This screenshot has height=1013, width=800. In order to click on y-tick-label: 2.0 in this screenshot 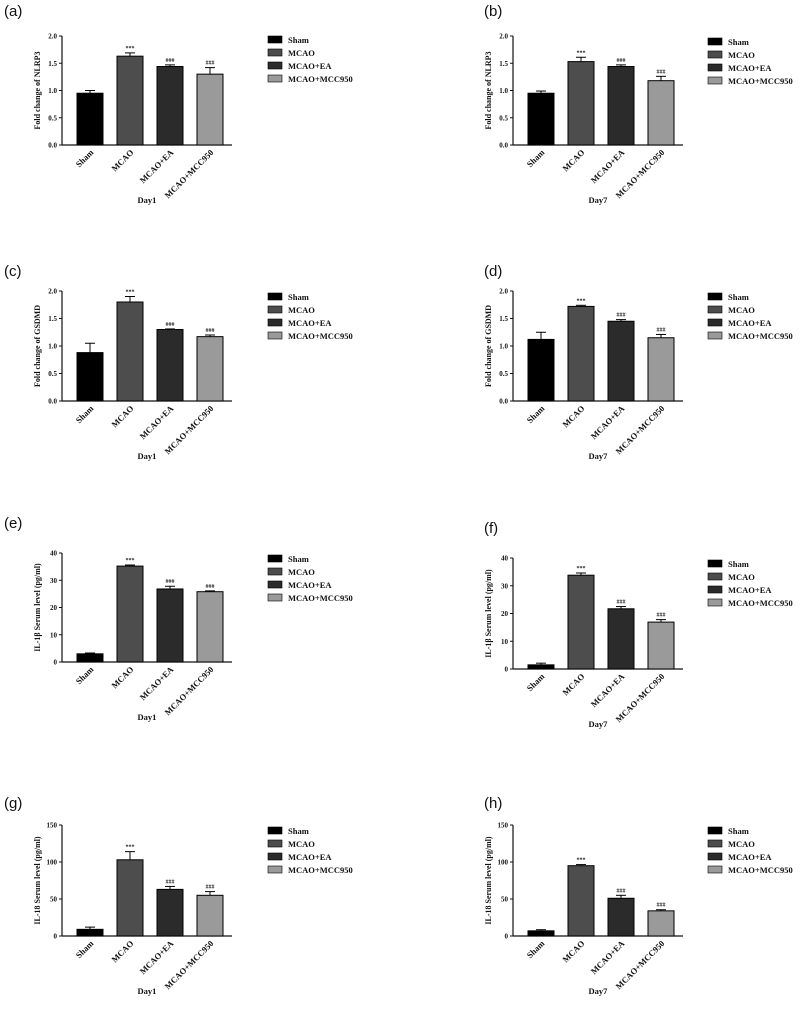, I will do `click(503, 292)`.